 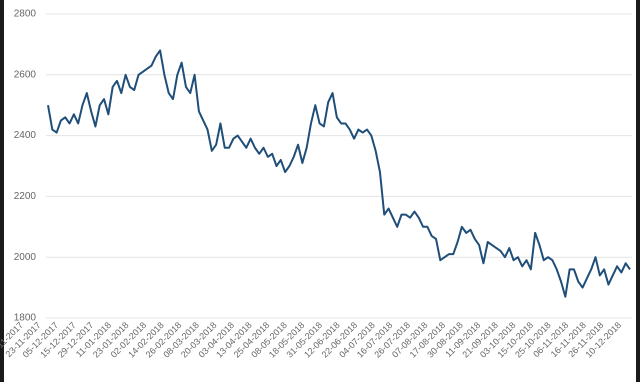 I want to click on y-tick-label: 2000, so click(x=25, y=257).